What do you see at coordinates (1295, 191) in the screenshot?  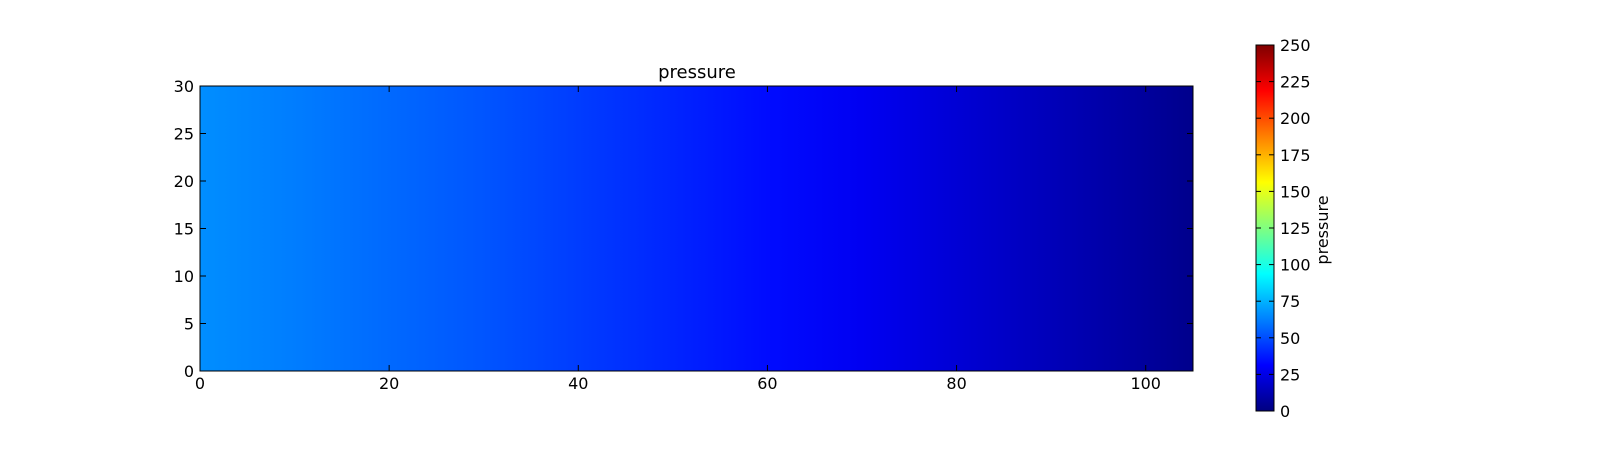 I see `colorbar-tick-label: 150` at bounding box center [1295, 191].